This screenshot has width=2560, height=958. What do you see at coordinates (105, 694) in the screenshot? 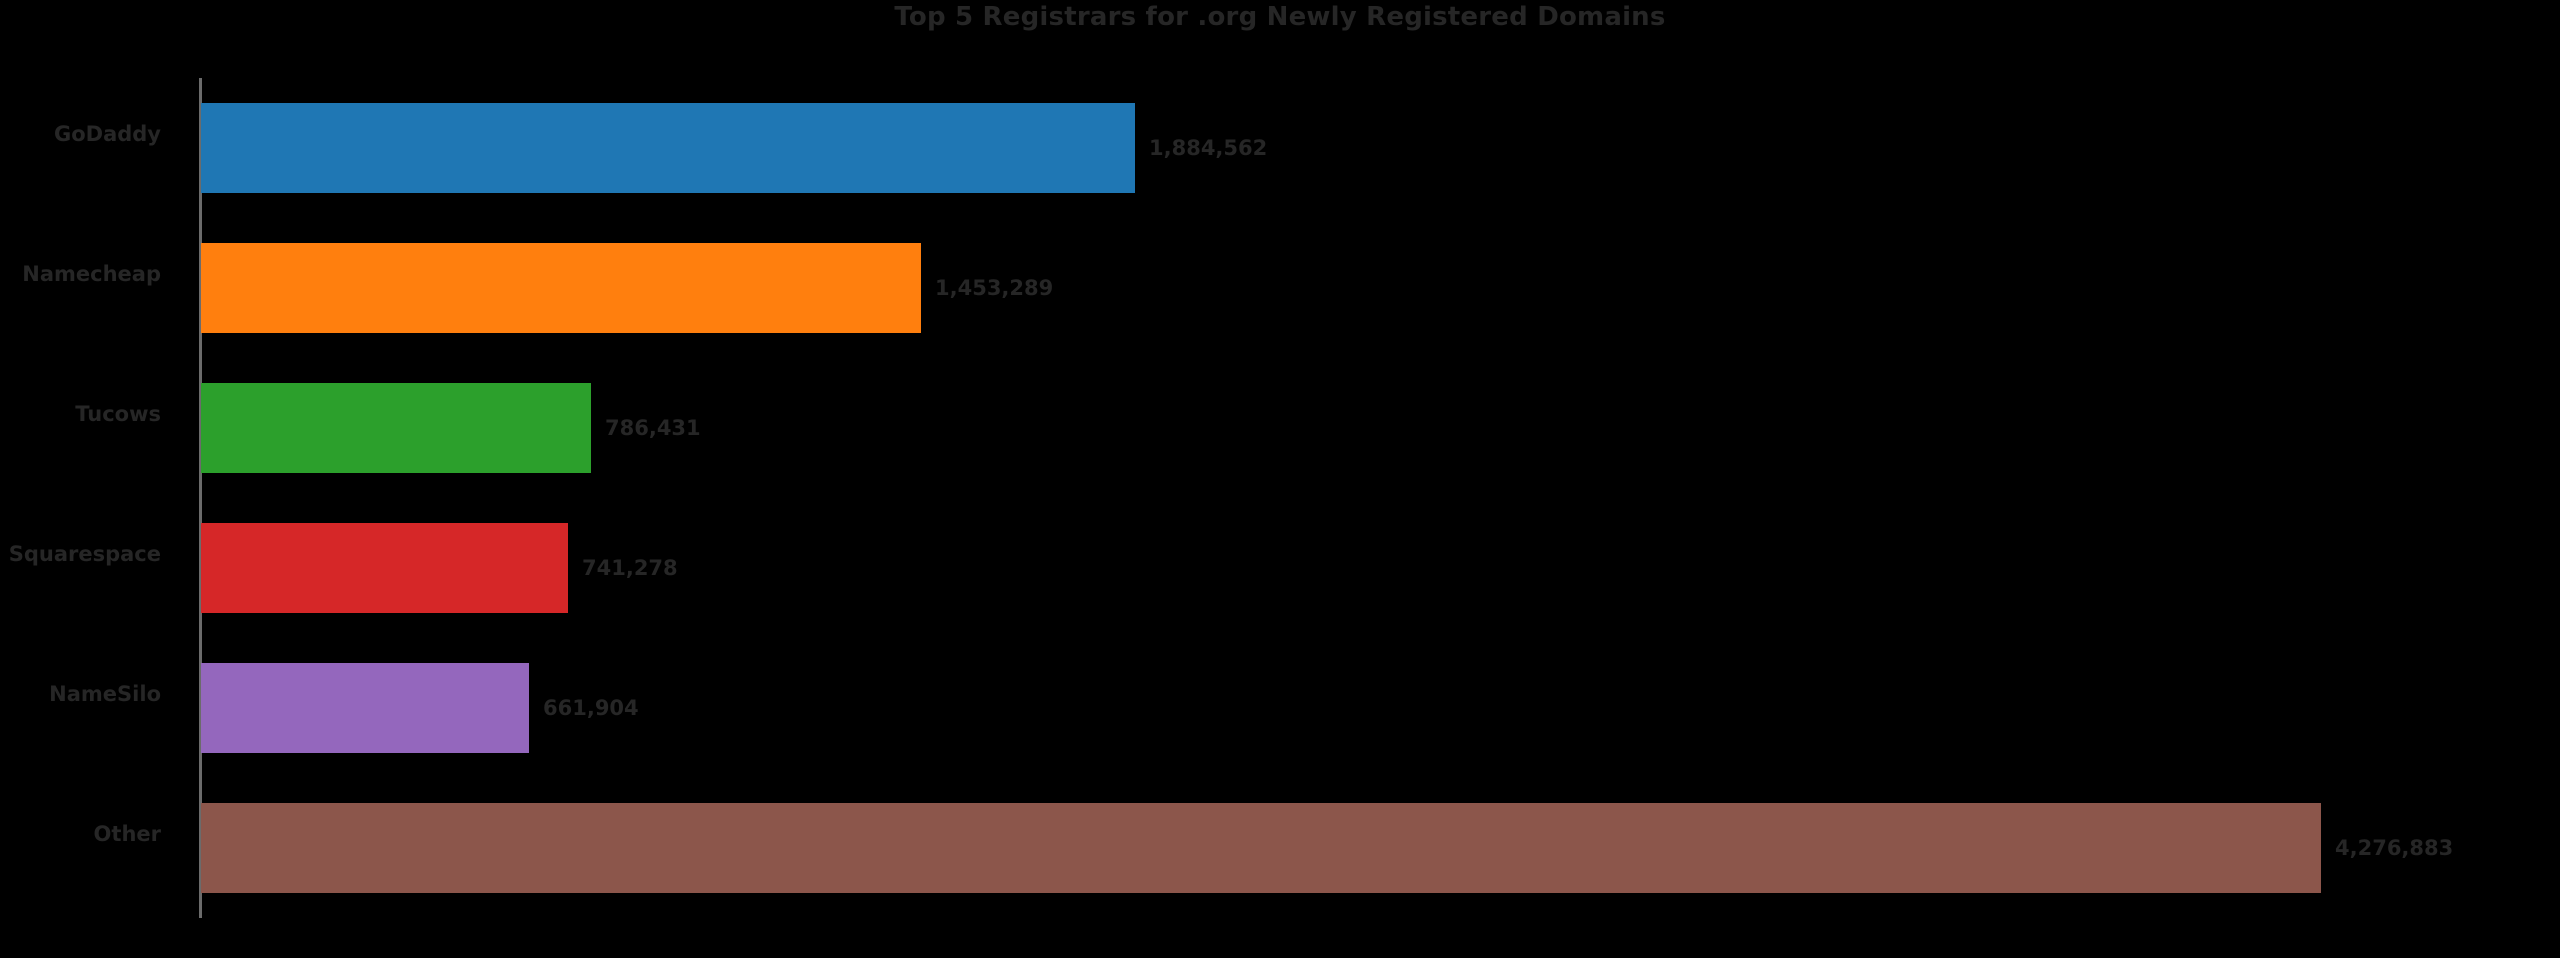
I see `y-axis-tick-label: NameSilo` at bounding box center [105, 694].